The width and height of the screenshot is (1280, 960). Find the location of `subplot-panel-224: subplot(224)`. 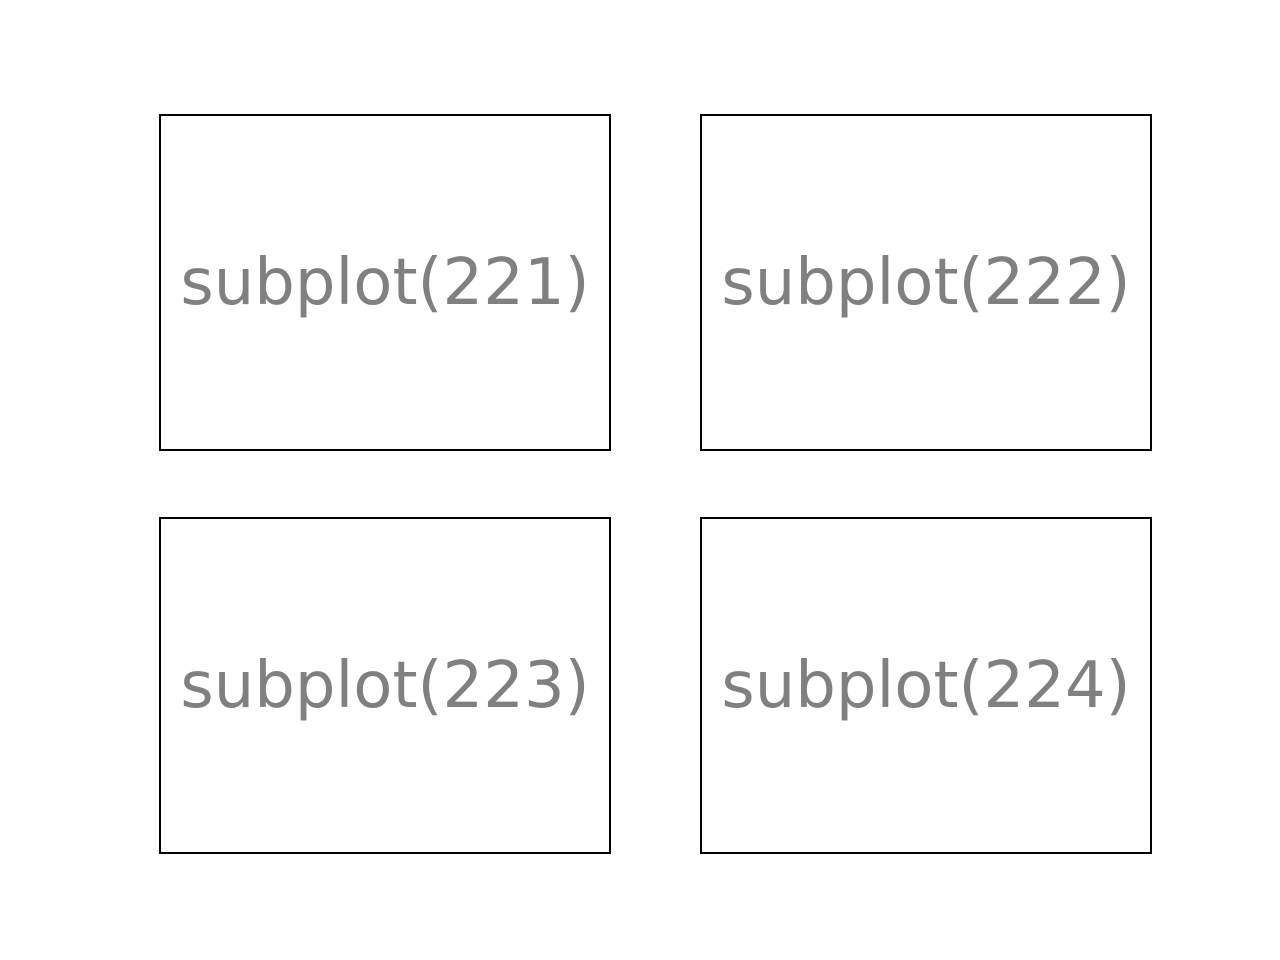

subplot-panel-224: subplot(224) is located at coordinates (926, 685).